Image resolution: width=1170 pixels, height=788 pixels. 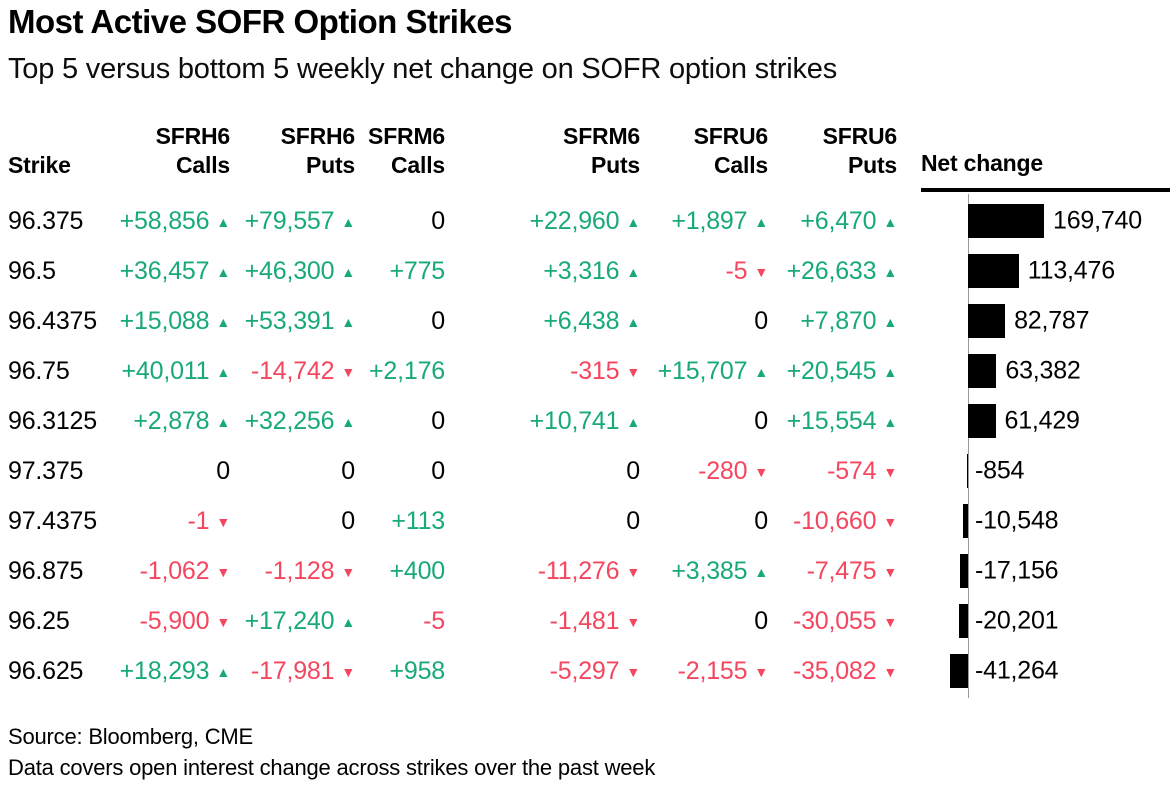 I want to click on value-number: +26,633, so click(x=831, y=270).